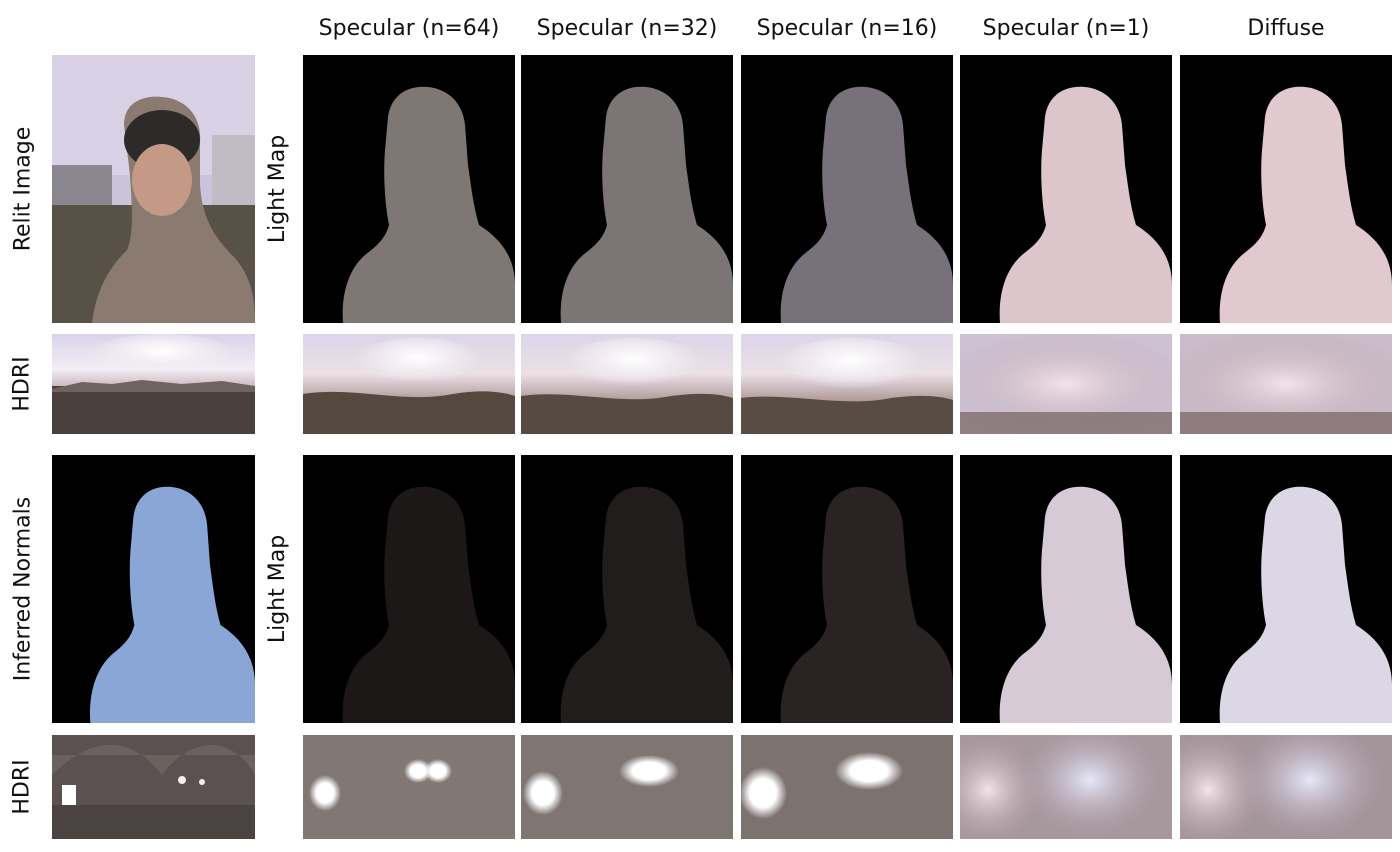 This screenshot has width=1400, height=852. Describe the element at coordinates (627, 29) in the screenshot. I see `column-header-specular-32: Specular (n=32)` at that location.